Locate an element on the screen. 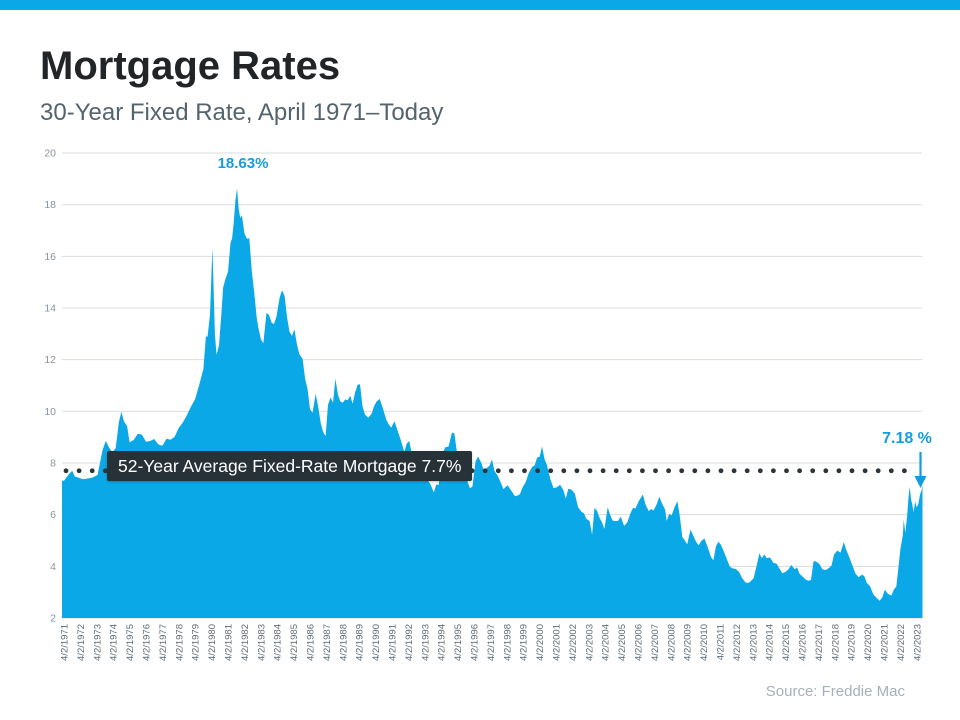 Image resolution: width=960 pixels, height=720 pixels. x-axis-tick-label: 4/2/1997 is located at coordinates (491, 642).